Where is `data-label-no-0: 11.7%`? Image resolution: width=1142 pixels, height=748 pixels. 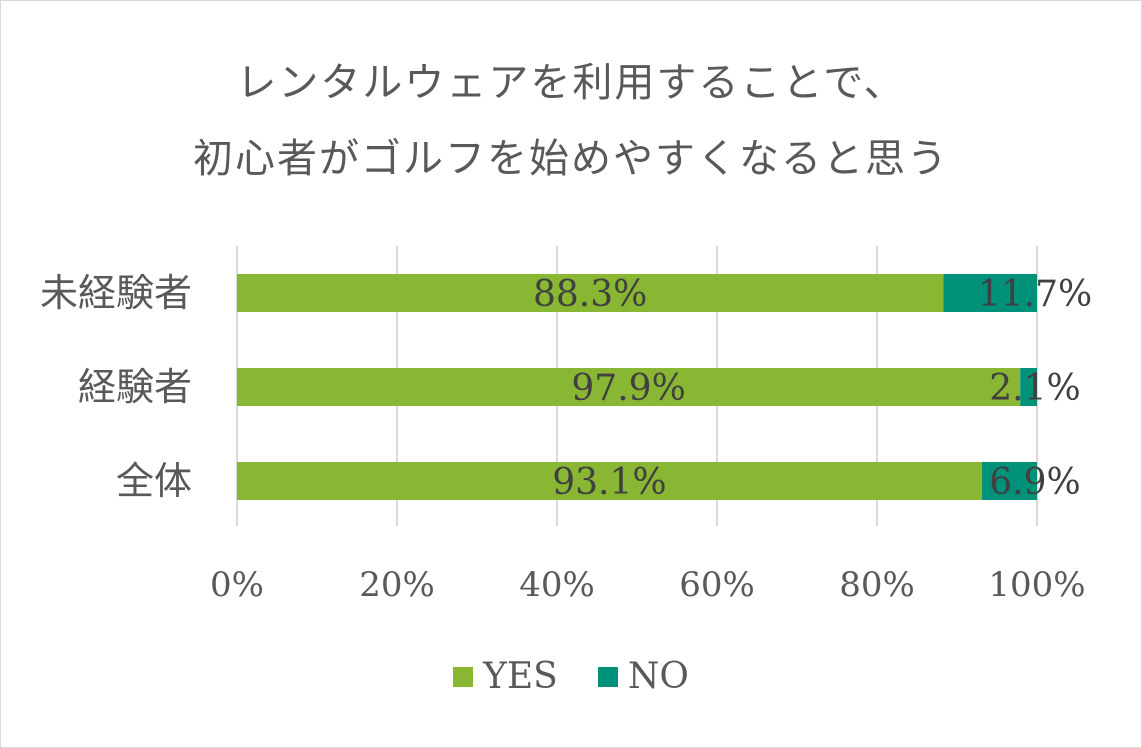 data-label-no-0: 11.7% is located at coordinates (1035, 294).